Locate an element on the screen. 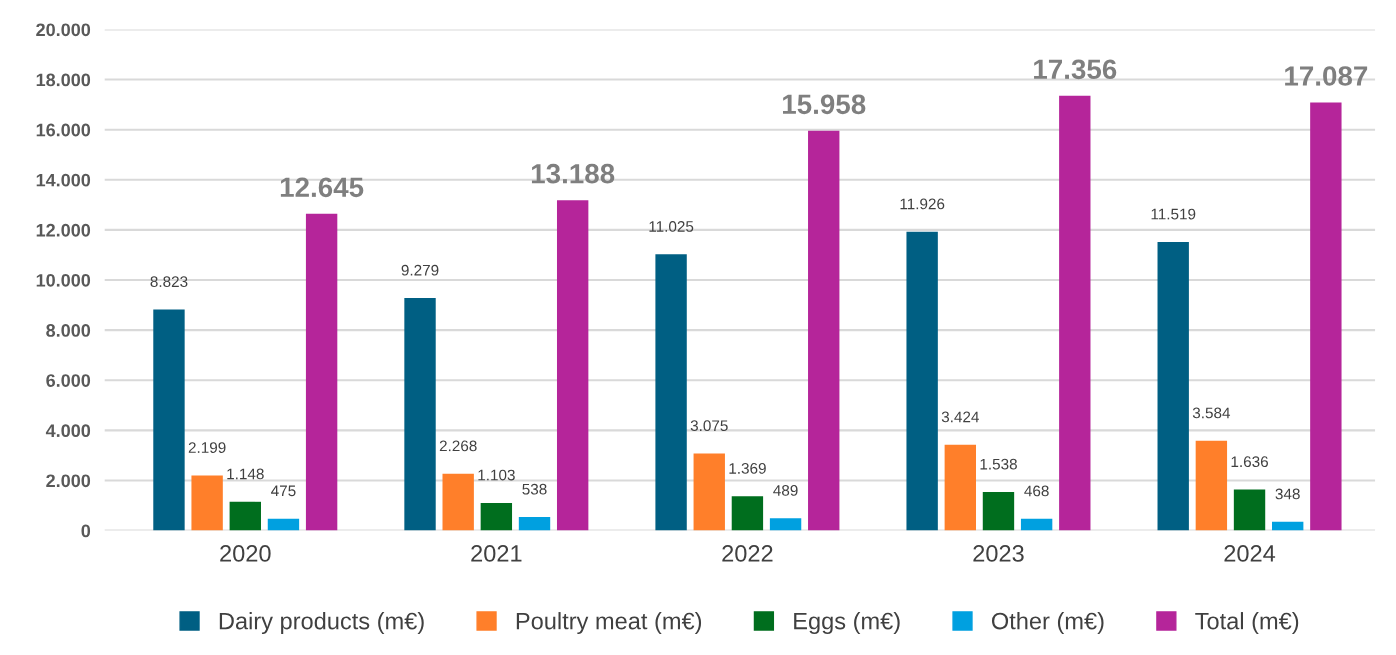  y-tick-label: 2.000 is located at coordinates (68, 481).